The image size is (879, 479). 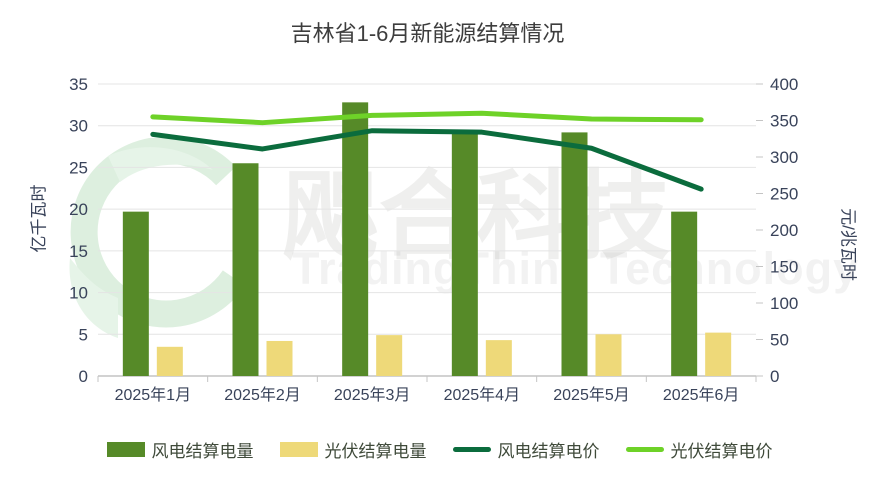 What do you see at coordinates (784, 303) in the screenshot?
I see `right-axis-tick: 100` at bounding box center [784, 303].